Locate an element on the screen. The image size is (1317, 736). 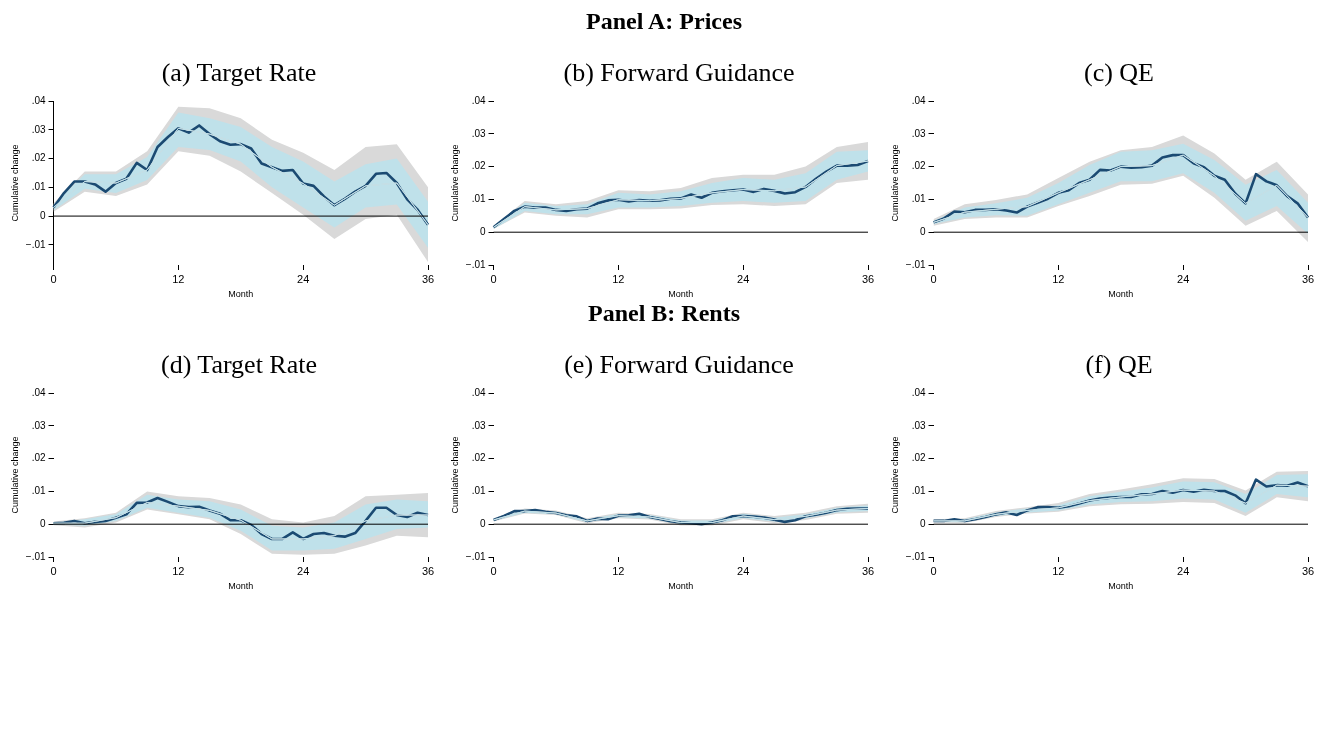
chart-title: (a) Target Rate is located at coordinates (239, 73).